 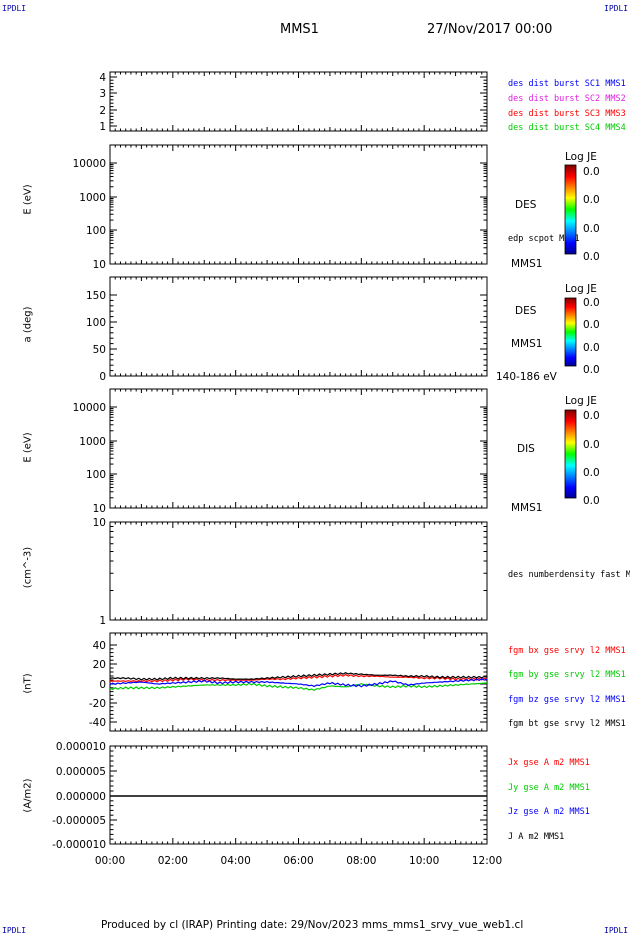 I want to click on legend-density: des numberdensity fast M, so click(x=569, y=575).